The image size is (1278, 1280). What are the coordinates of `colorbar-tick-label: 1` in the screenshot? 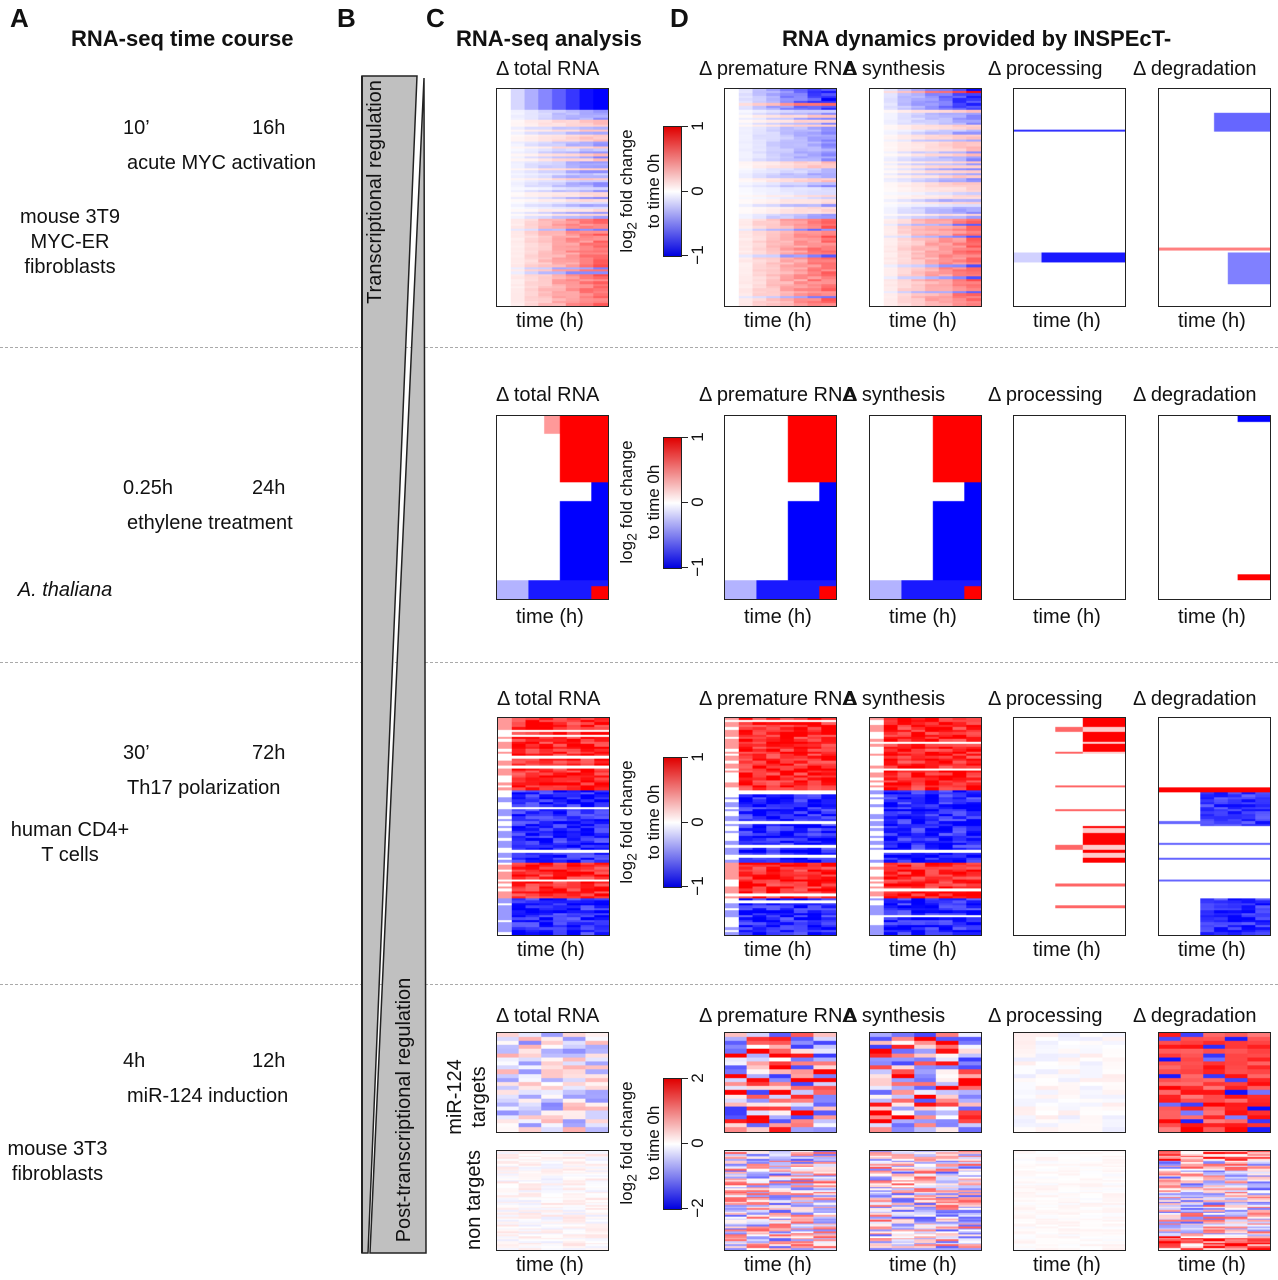 It's located at (697, 437).